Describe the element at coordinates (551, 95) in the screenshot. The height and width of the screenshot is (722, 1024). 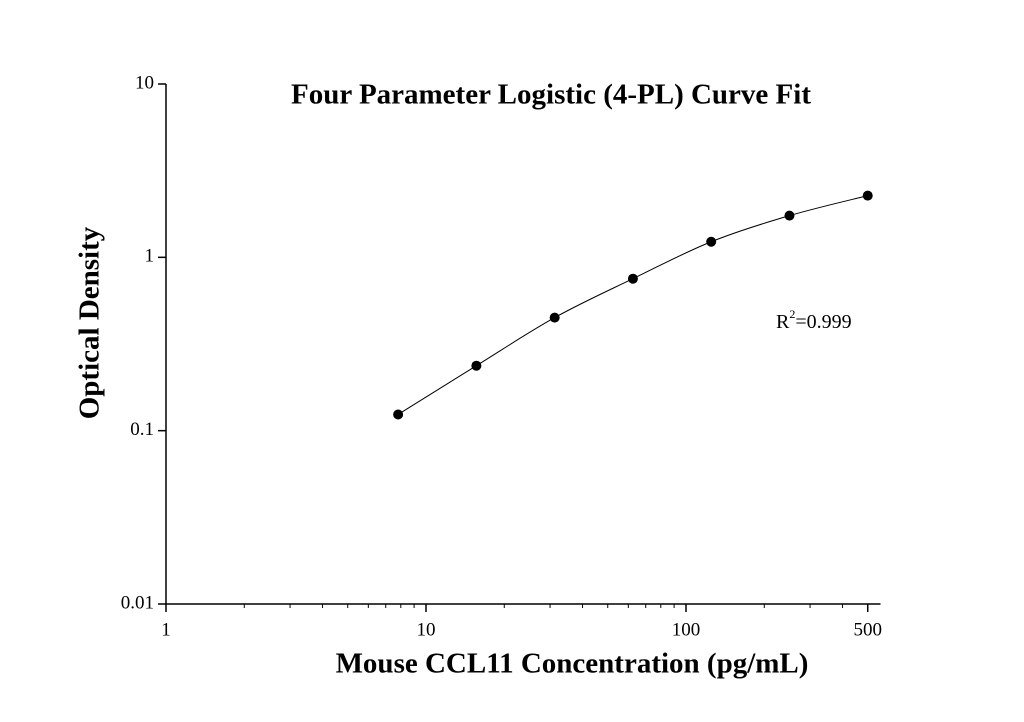
I see `chart-title: Four Parameter Logistic (4-PL) Curve Fit` at that location.